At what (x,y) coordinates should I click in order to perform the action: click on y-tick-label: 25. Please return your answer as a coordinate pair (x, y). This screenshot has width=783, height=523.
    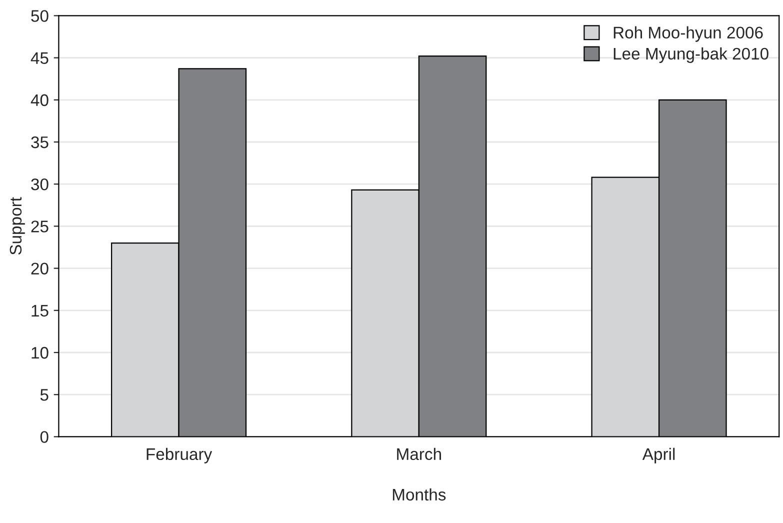
    Looking at the image, I should click on (39, 226).